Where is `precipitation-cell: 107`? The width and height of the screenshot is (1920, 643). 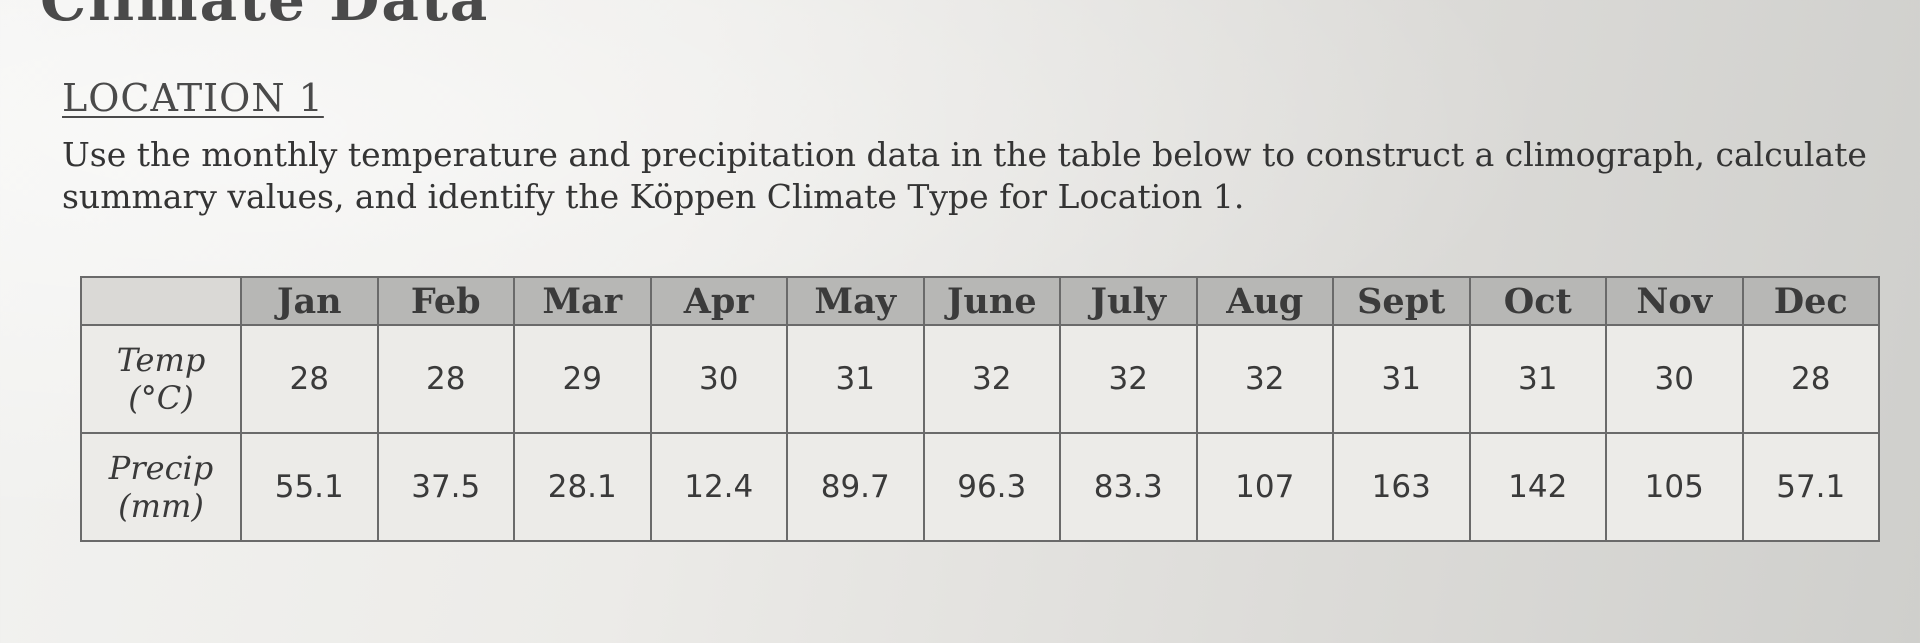
precipitation-cell: 107 is located at coordinates (1264, 487).